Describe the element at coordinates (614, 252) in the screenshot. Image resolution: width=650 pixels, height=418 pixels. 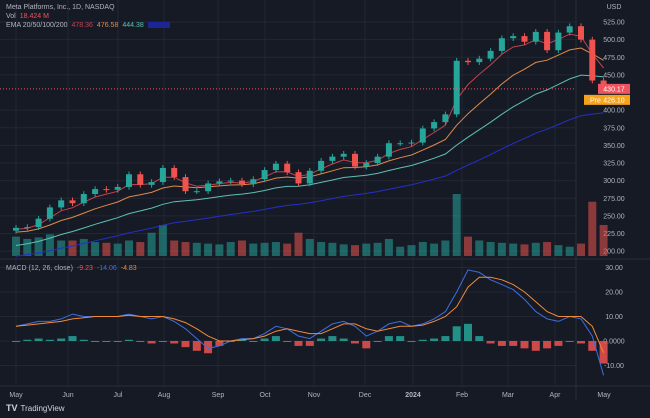
I see `price-tick-label: 200.00` at that location.